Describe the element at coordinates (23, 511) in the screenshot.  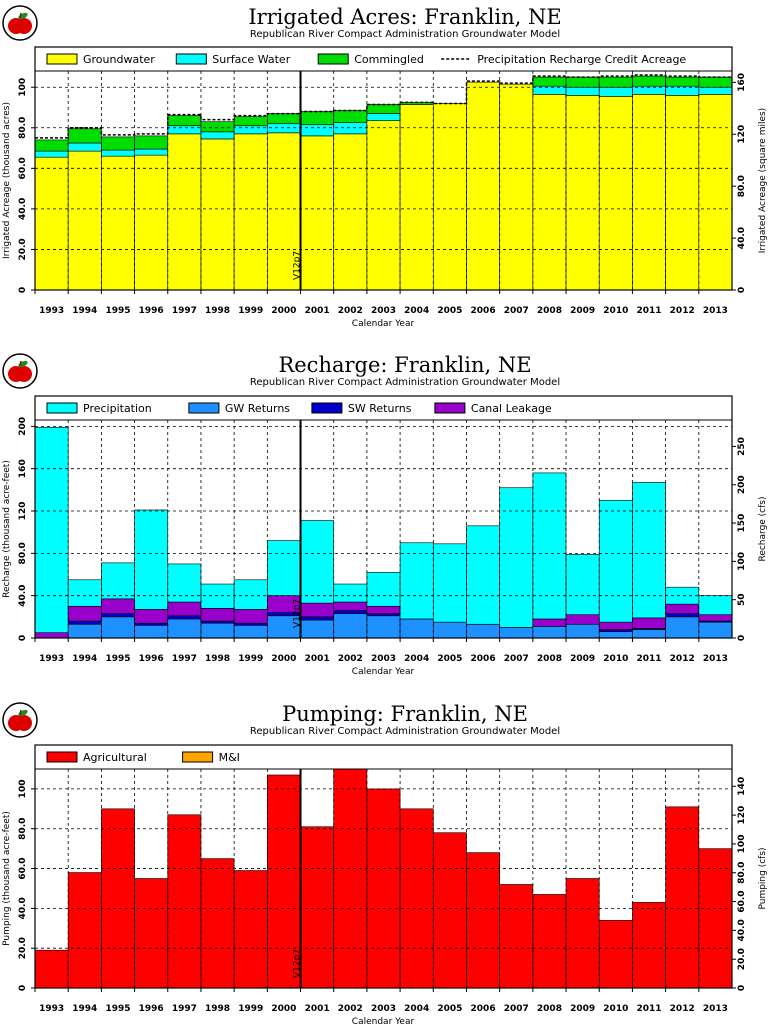
I see `y-tick-label: 120` at that location.